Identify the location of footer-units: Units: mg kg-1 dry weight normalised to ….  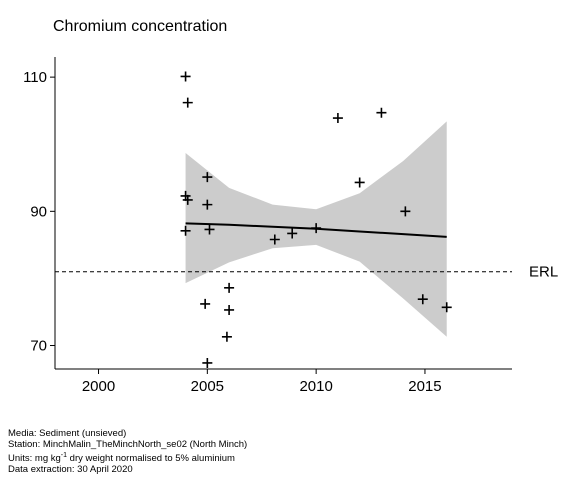
(127, 457).